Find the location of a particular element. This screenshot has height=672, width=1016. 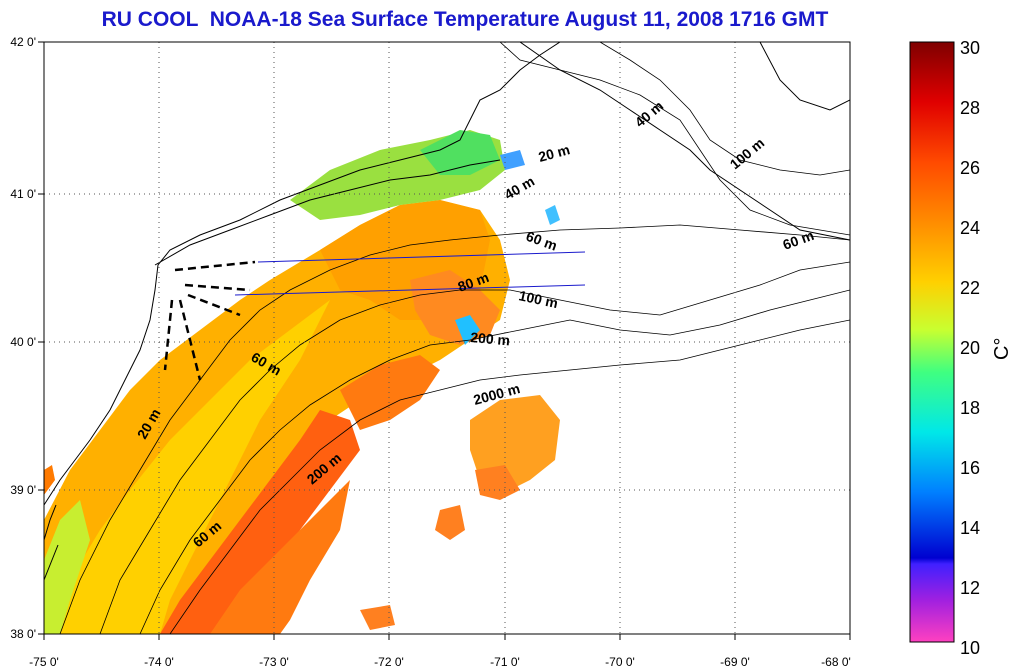

colorbar-unit: C° is located at coordinates (1002, 349).